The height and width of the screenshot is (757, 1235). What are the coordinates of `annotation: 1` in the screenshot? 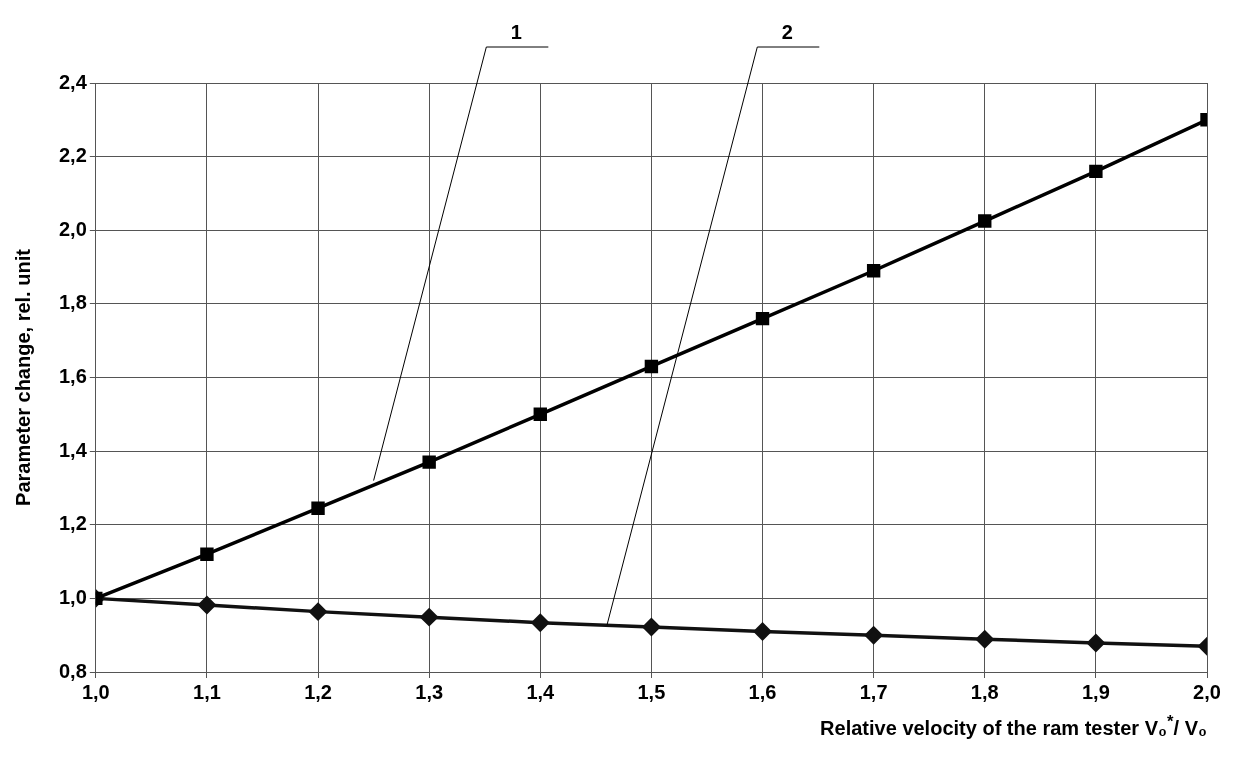 It's located at (516, 31).